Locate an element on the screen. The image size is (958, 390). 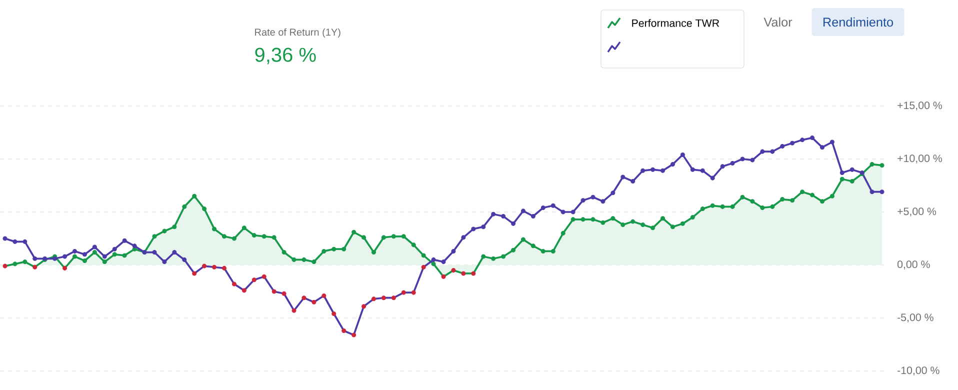
y-tick-label: +5,00 % is located at coordinates (917, 212).